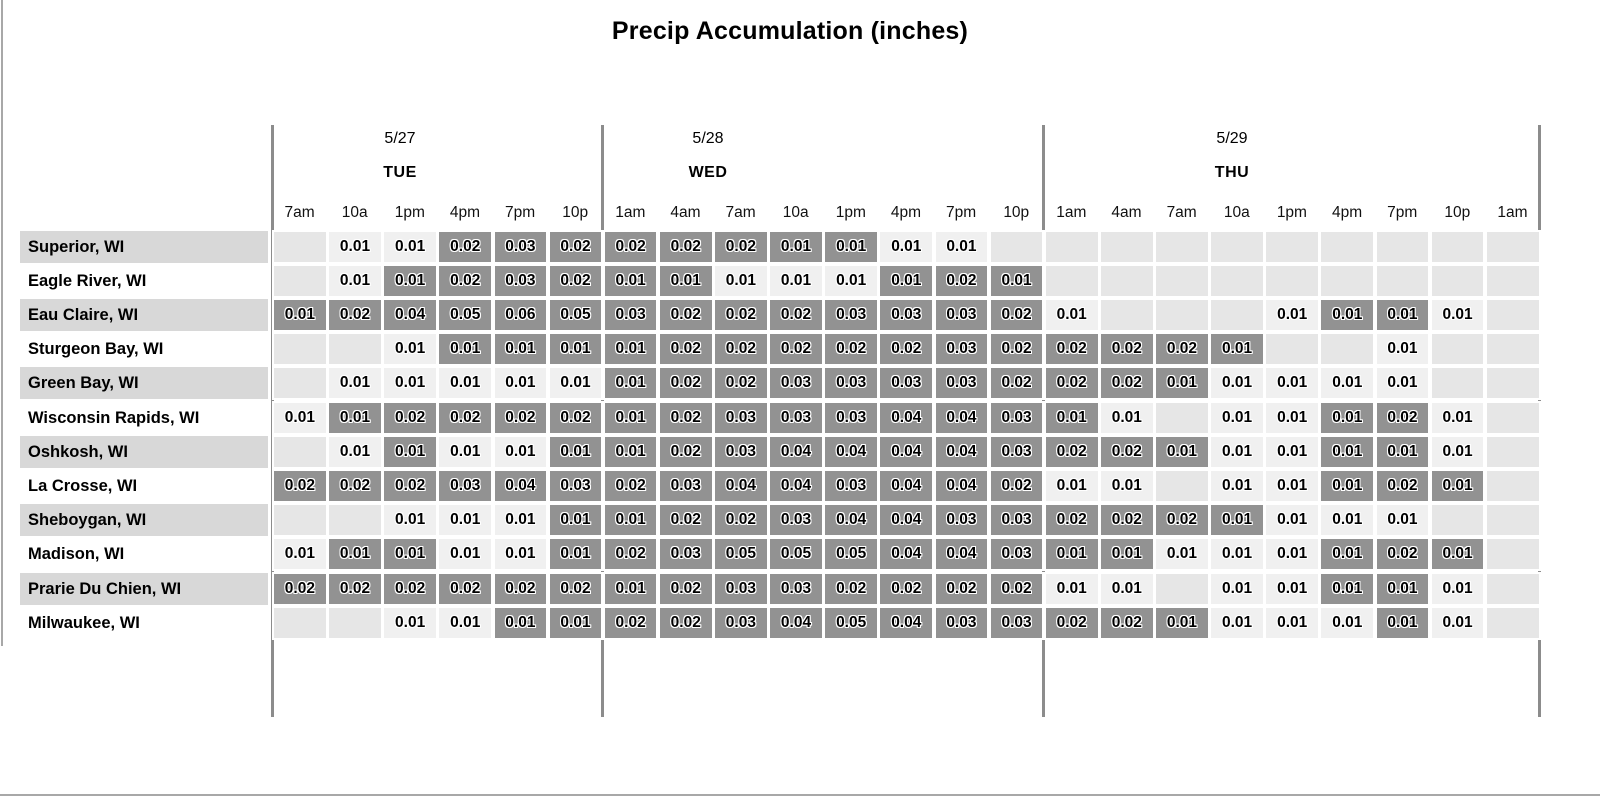 The image size is (1600, 800). Describe the element at coordinates (1402, 212) in the screenshot. I see `time-column-header: 7pm` at that location.